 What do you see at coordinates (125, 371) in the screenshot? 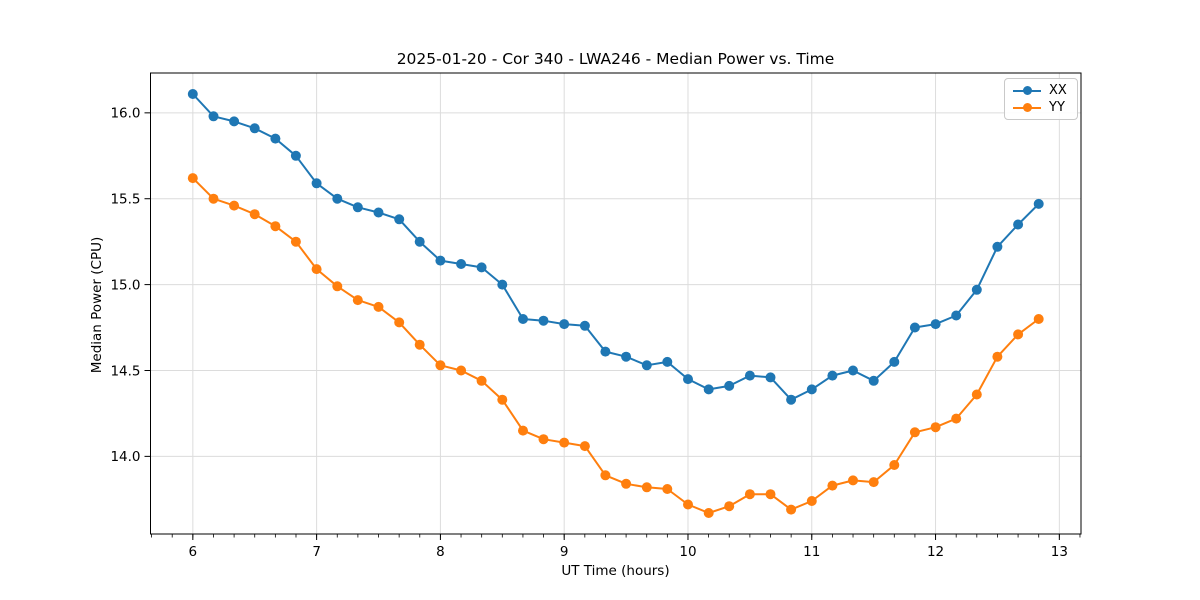
I see `y-tick-label: 14.5` at bounding box center [125, 371].